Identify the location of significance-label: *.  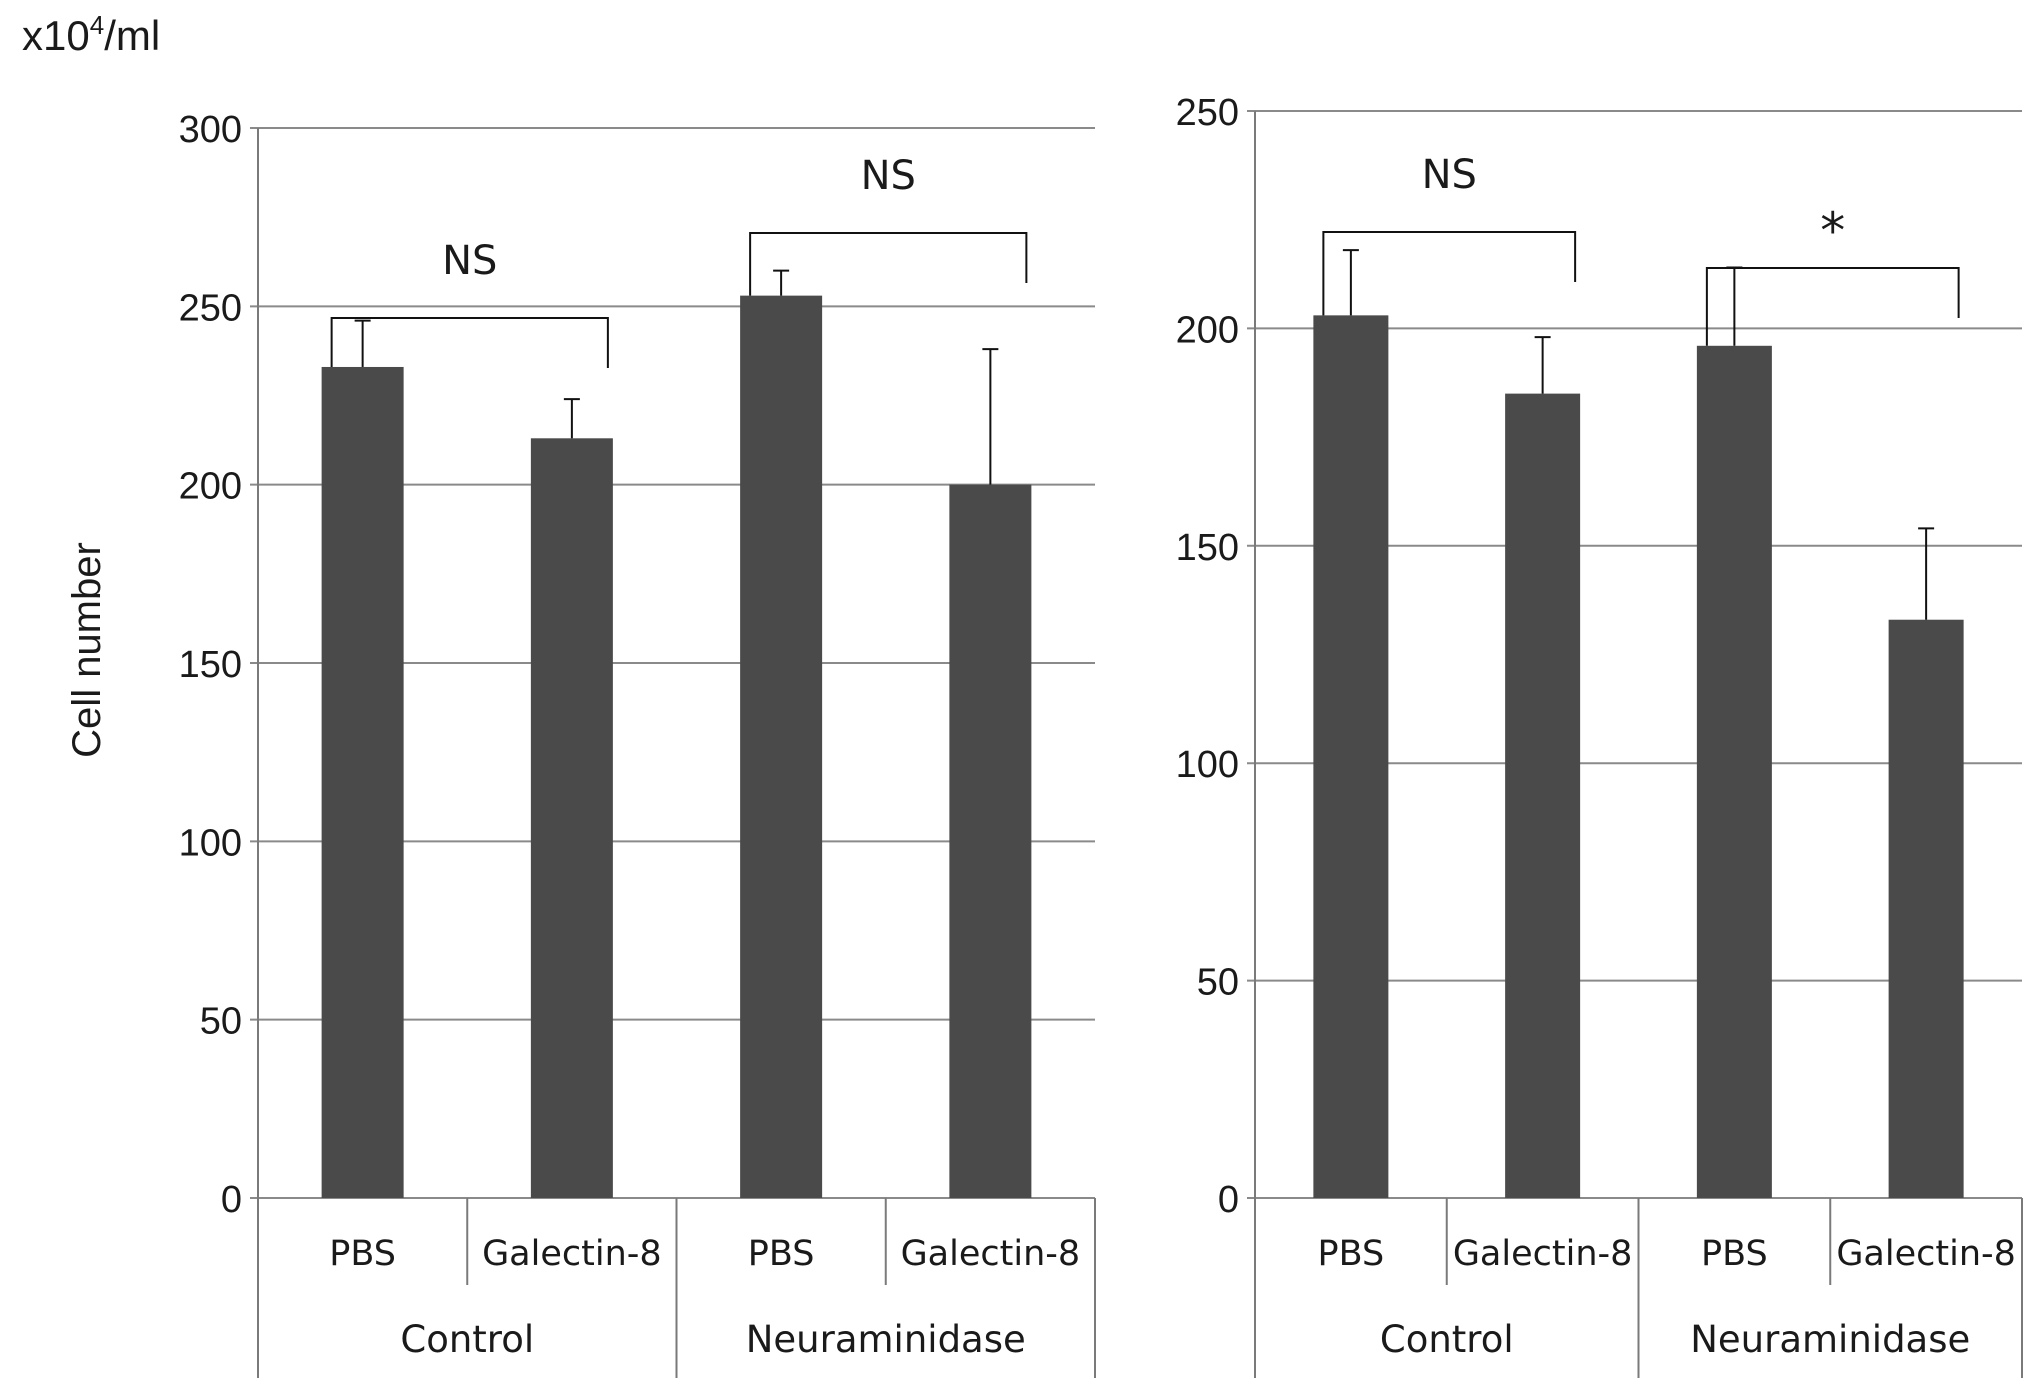
(1832, 231).